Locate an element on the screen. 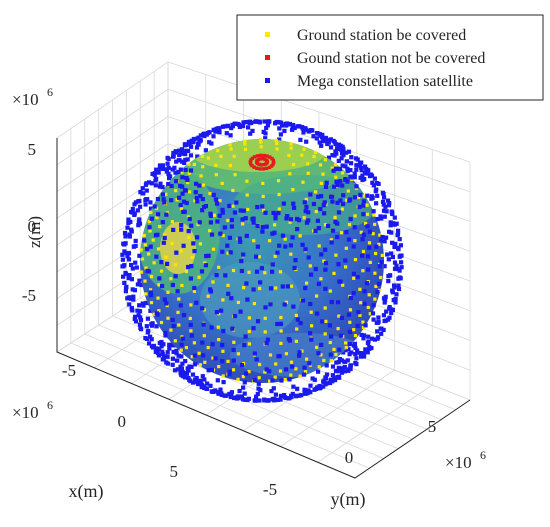  legend-marker-not-covered is located at coordinates (267, 57).